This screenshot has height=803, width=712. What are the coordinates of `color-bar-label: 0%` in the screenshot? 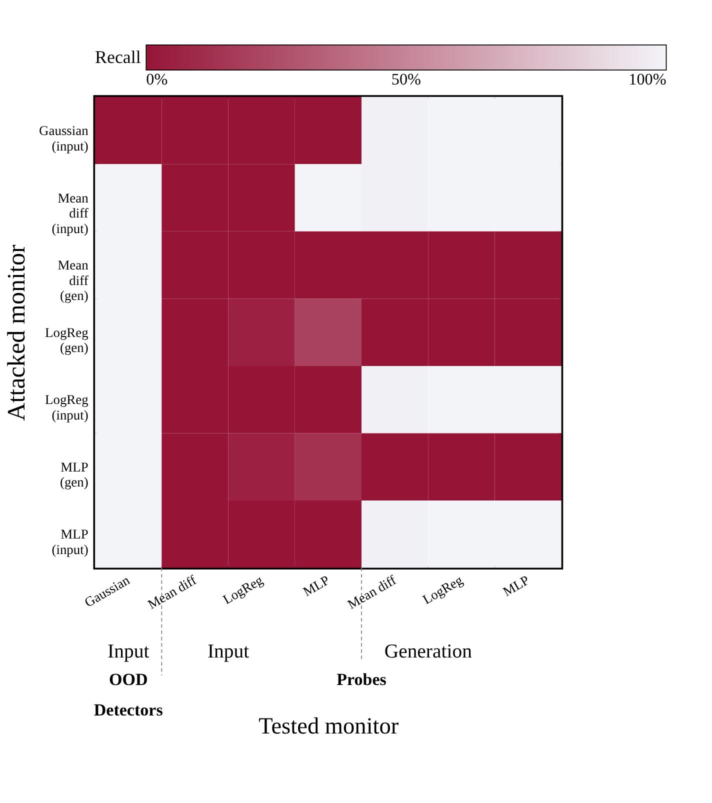 It's located at (157, 79).